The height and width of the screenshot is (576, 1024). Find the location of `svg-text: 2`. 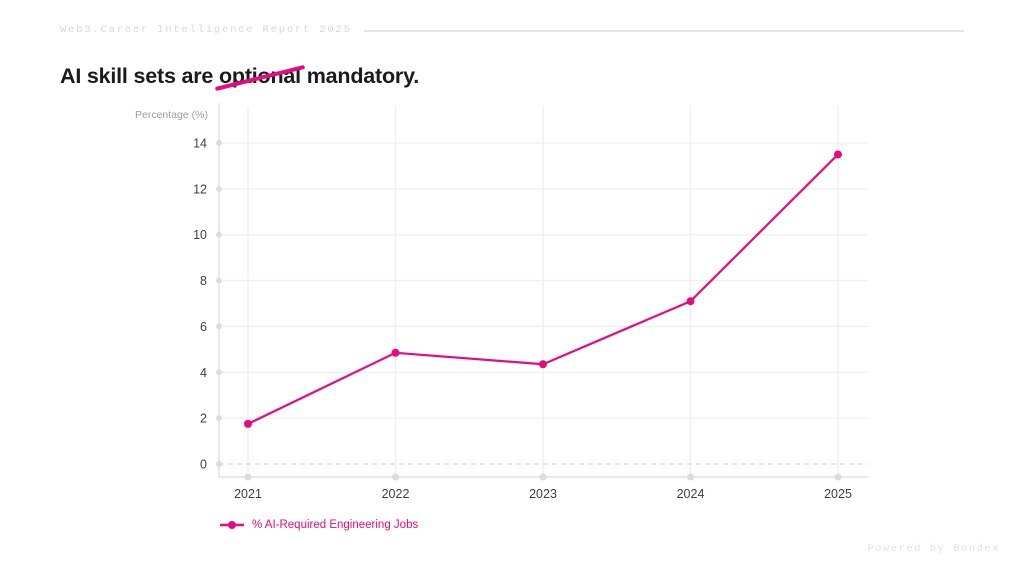

svg-text: 2 is located at coordinates (203, 419).